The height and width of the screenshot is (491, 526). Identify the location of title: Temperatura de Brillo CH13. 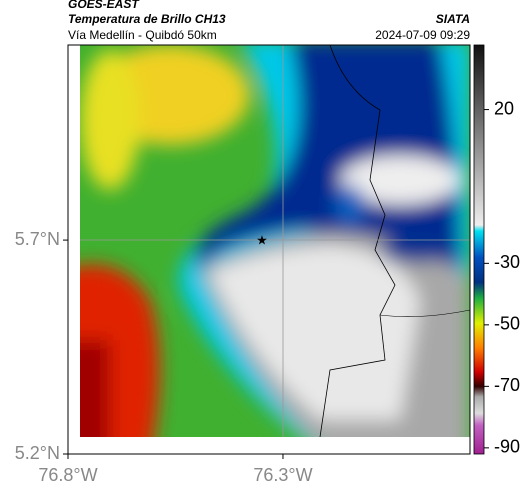
(147, 19).